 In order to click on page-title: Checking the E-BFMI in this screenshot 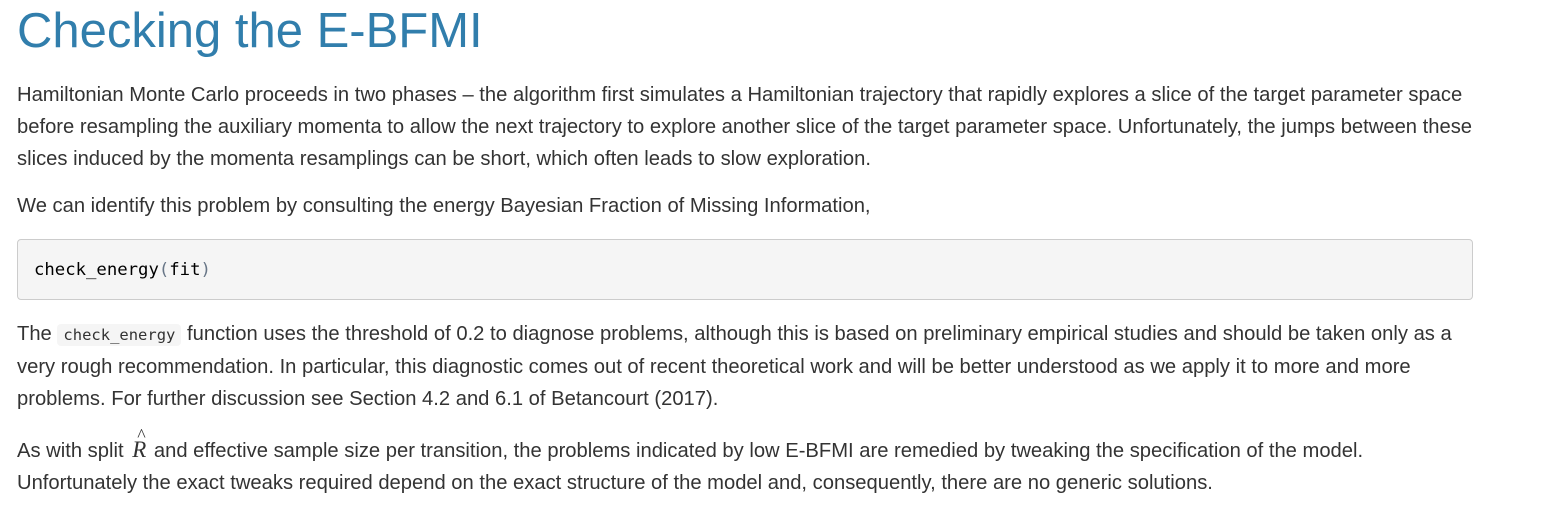, I will do `click(250, 31)`.